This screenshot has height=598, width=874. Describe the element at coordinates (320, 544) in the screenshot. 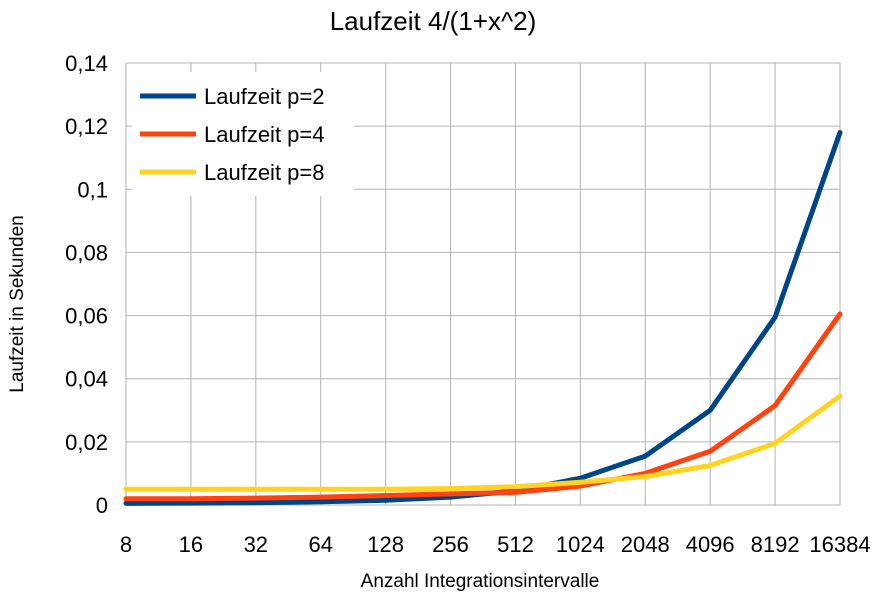

I see `x-tick-label: 64` at that location.